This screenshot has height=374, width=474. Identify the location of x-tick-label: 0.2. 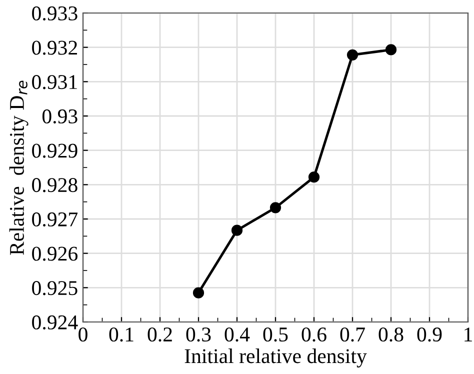
(160, 334).